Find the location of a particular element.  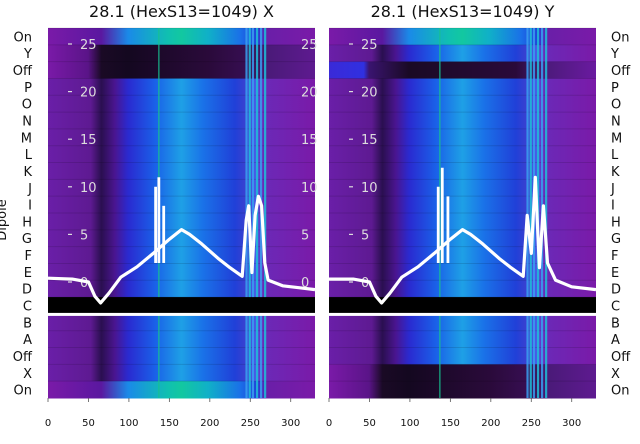

row-label-right: G is located at coordinates (616, 239).